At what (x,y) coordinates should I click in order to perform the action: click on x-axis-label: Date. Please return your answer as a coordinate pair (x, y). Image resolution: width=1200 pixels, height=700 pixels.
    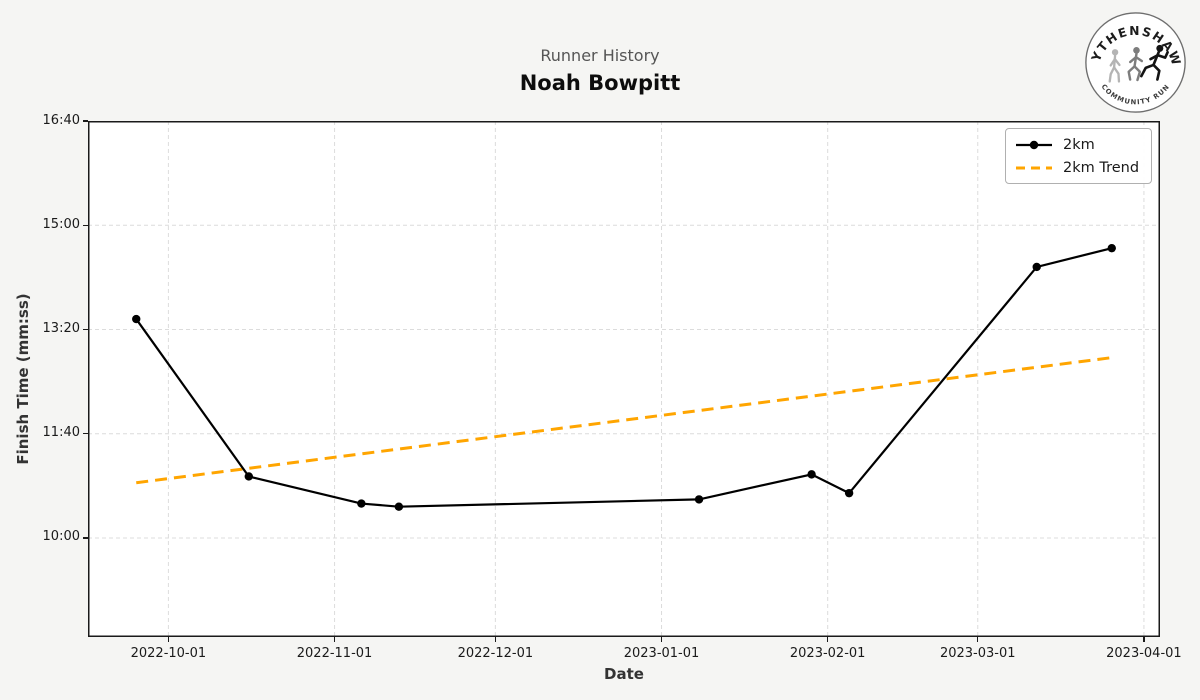
    Looking at the image, I should click on (624, 674).